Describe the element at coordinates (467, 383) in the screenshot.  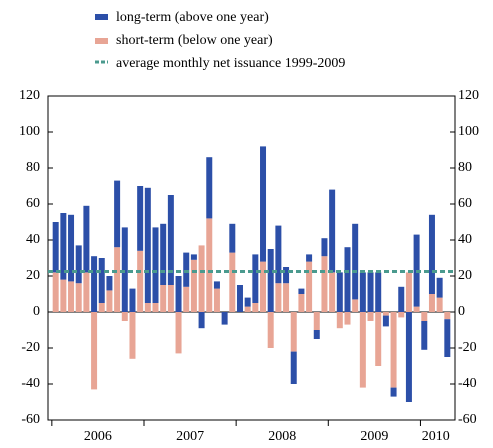
I see `y2-tick-label: -40` at that location.